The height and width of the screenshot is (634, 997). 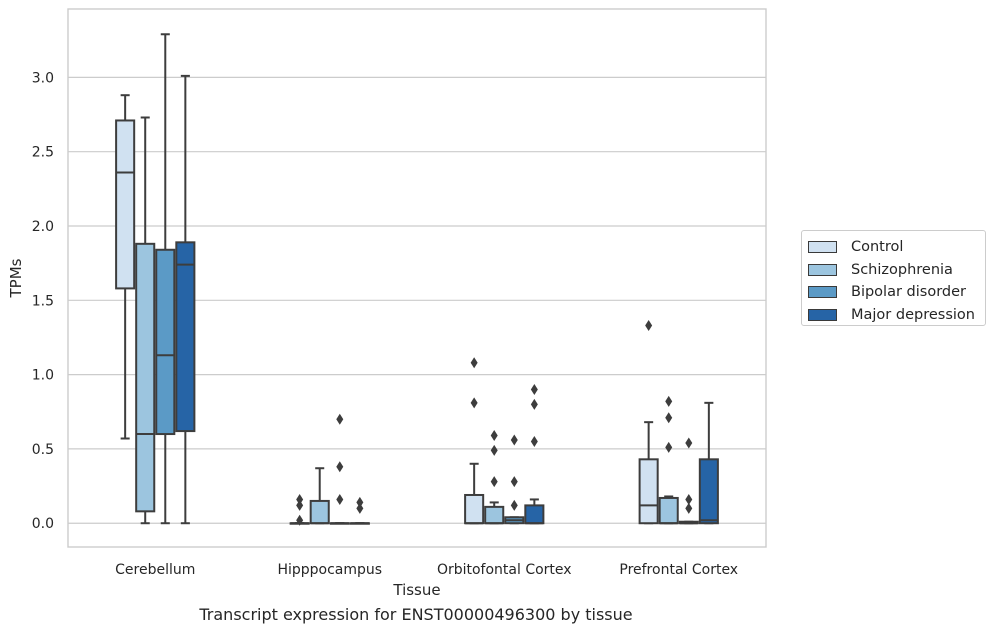 What do you see at coordinates (877, 247) in the screenshot?
I see `legend-label: Control` at bounding box center [877, 247].